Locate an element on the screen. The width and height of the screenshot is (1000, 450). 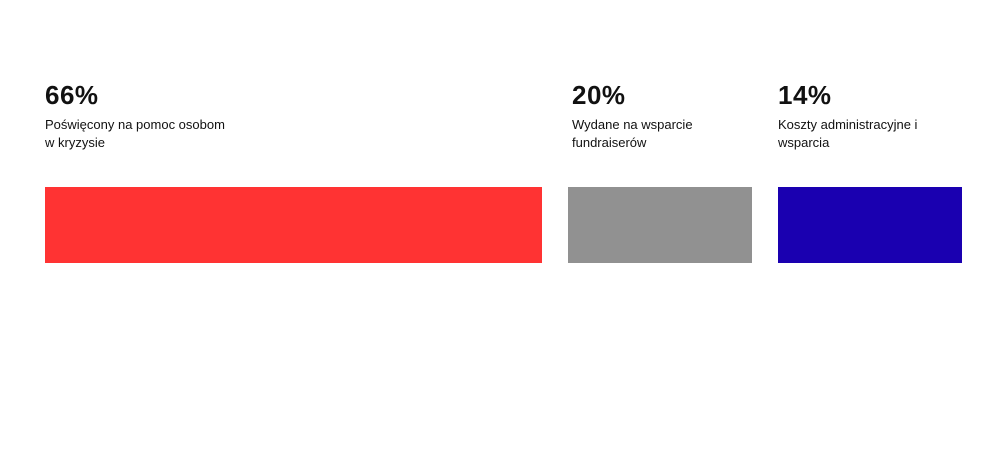
value-label: 14% is located at coordinates (805, 95).